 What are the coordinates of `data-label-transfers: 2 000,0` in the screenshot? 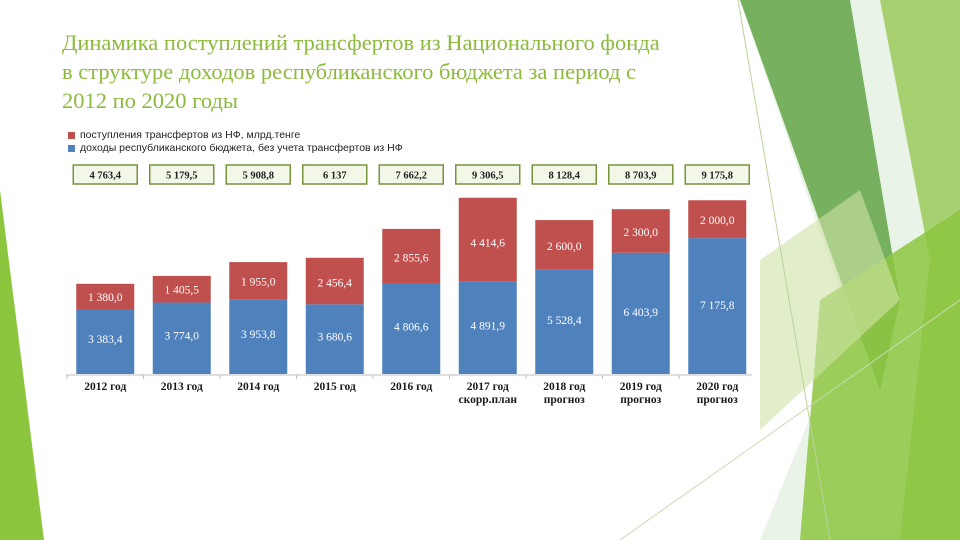 It's located at (717, 221).